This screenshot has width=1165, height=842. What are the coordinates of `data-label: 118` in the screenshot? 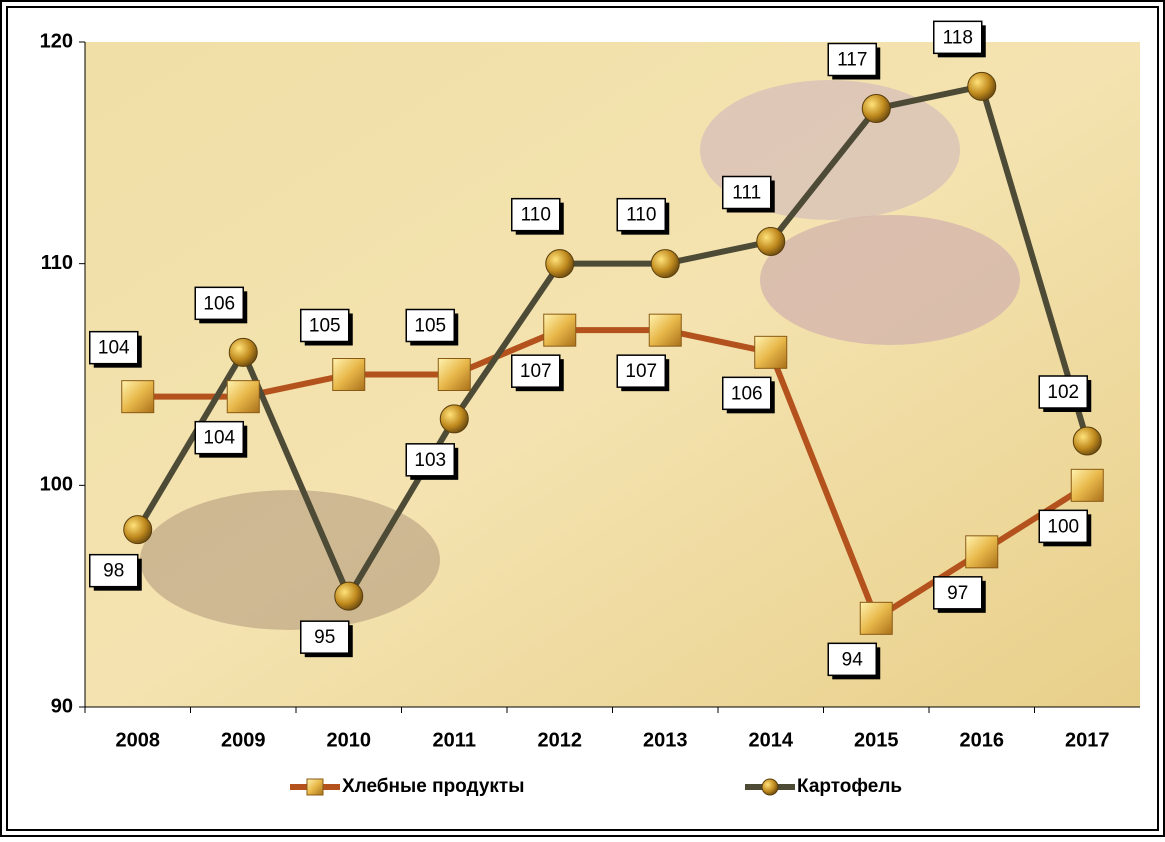 It's located at (958, 37).